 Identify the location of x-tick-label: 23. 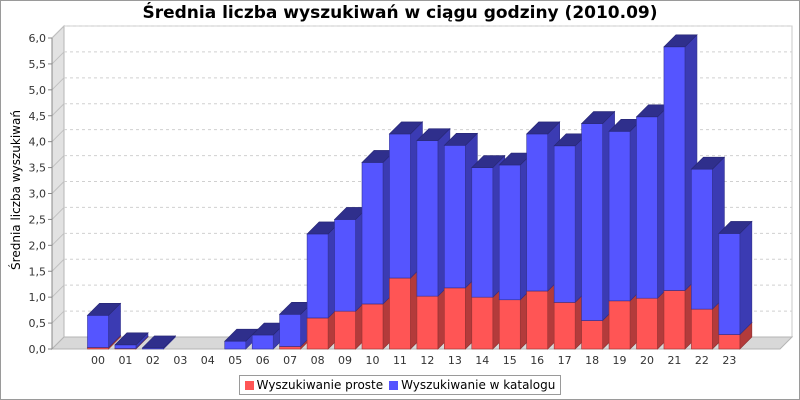
(729, 360).